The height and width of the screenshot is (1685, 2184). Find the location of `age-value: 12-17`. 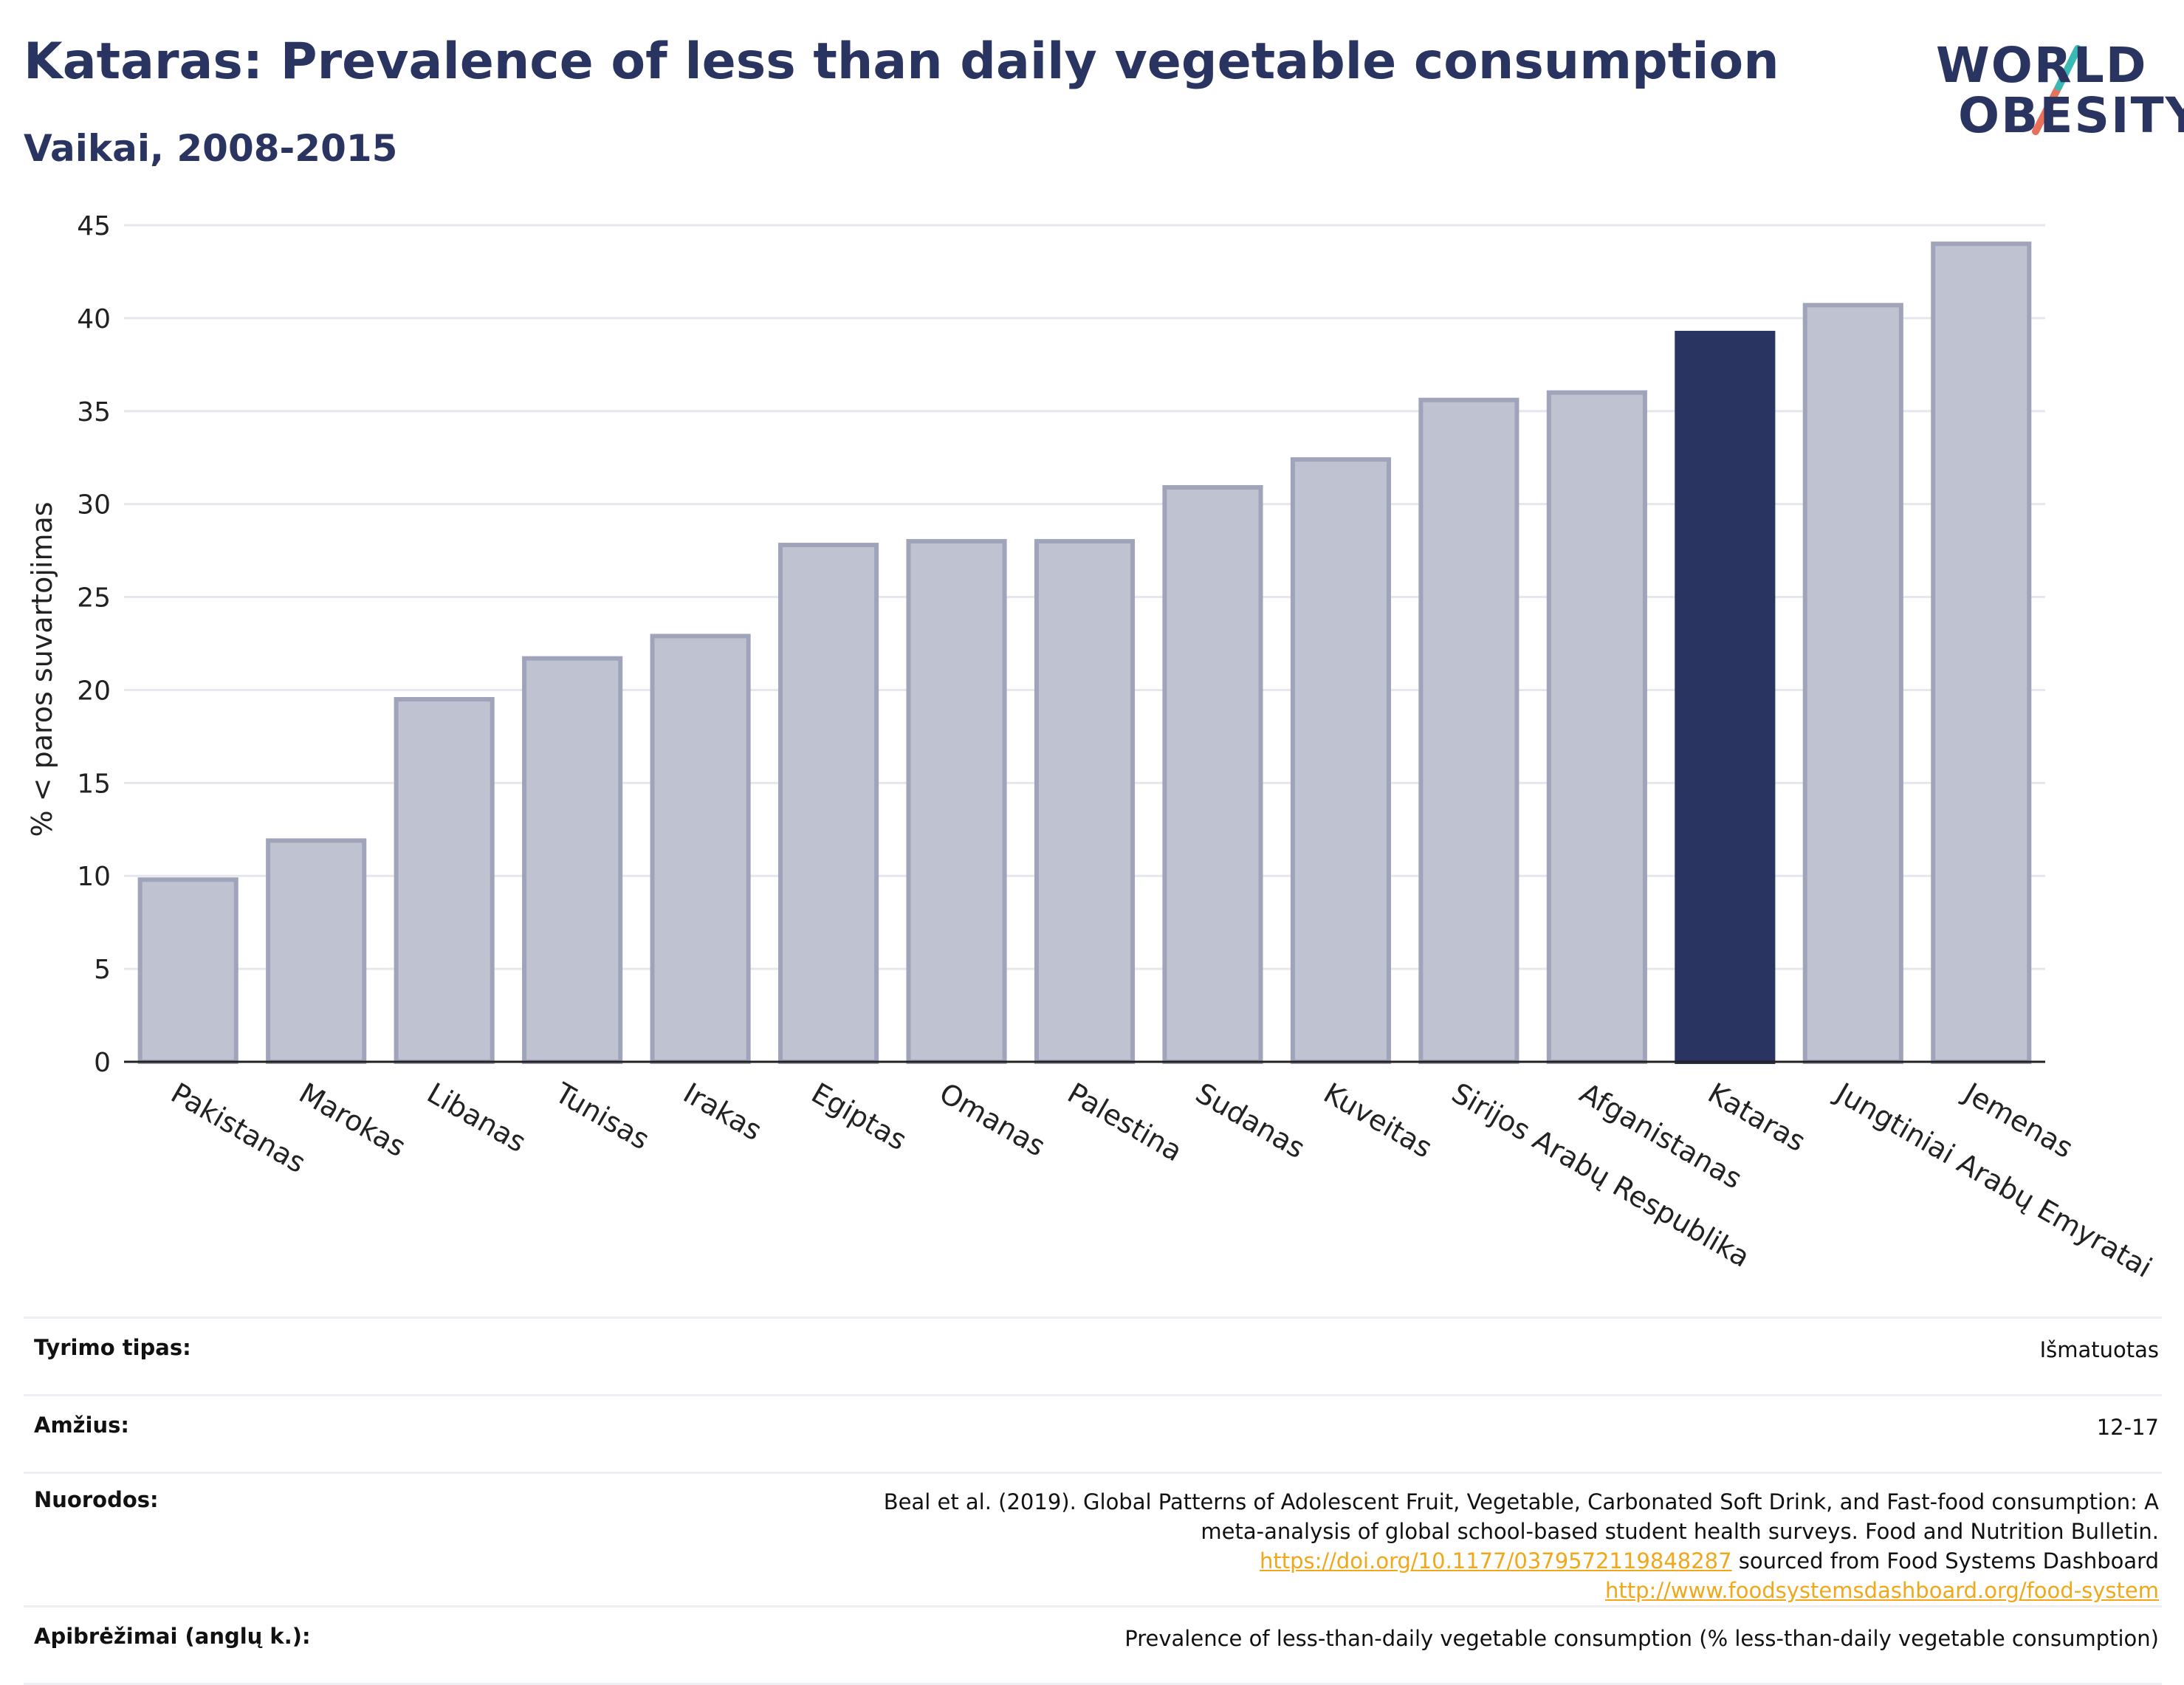

age-value: 12-17 is located at coordinates (1238, 1433).